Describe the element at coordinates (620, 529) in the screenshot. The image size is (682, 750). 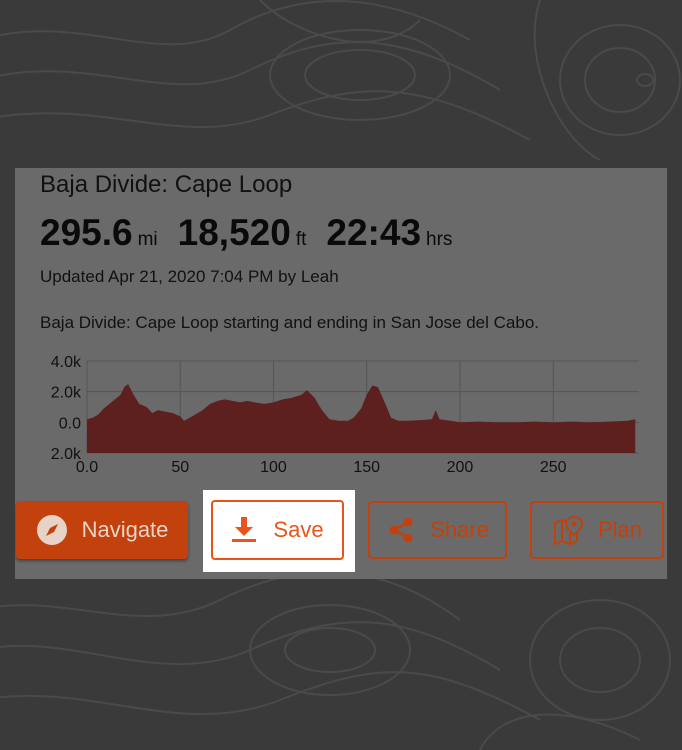
I see `plan-label: Plan` at that location.